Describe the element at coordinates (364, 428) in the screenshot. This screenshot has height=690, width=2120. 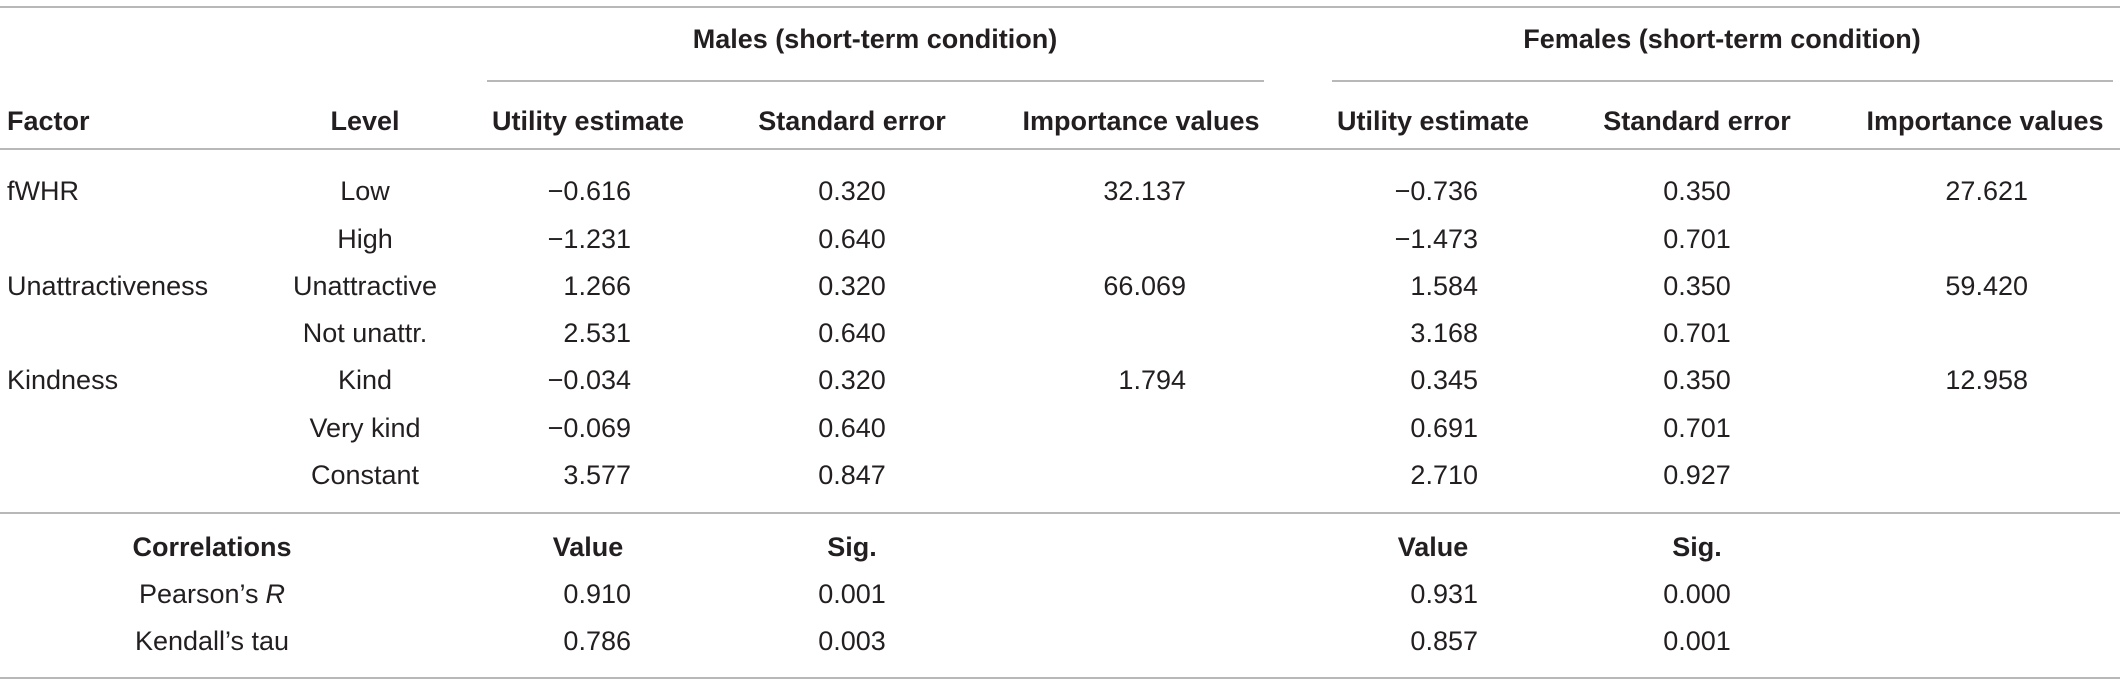
I see `cell: Very kind` at that location.